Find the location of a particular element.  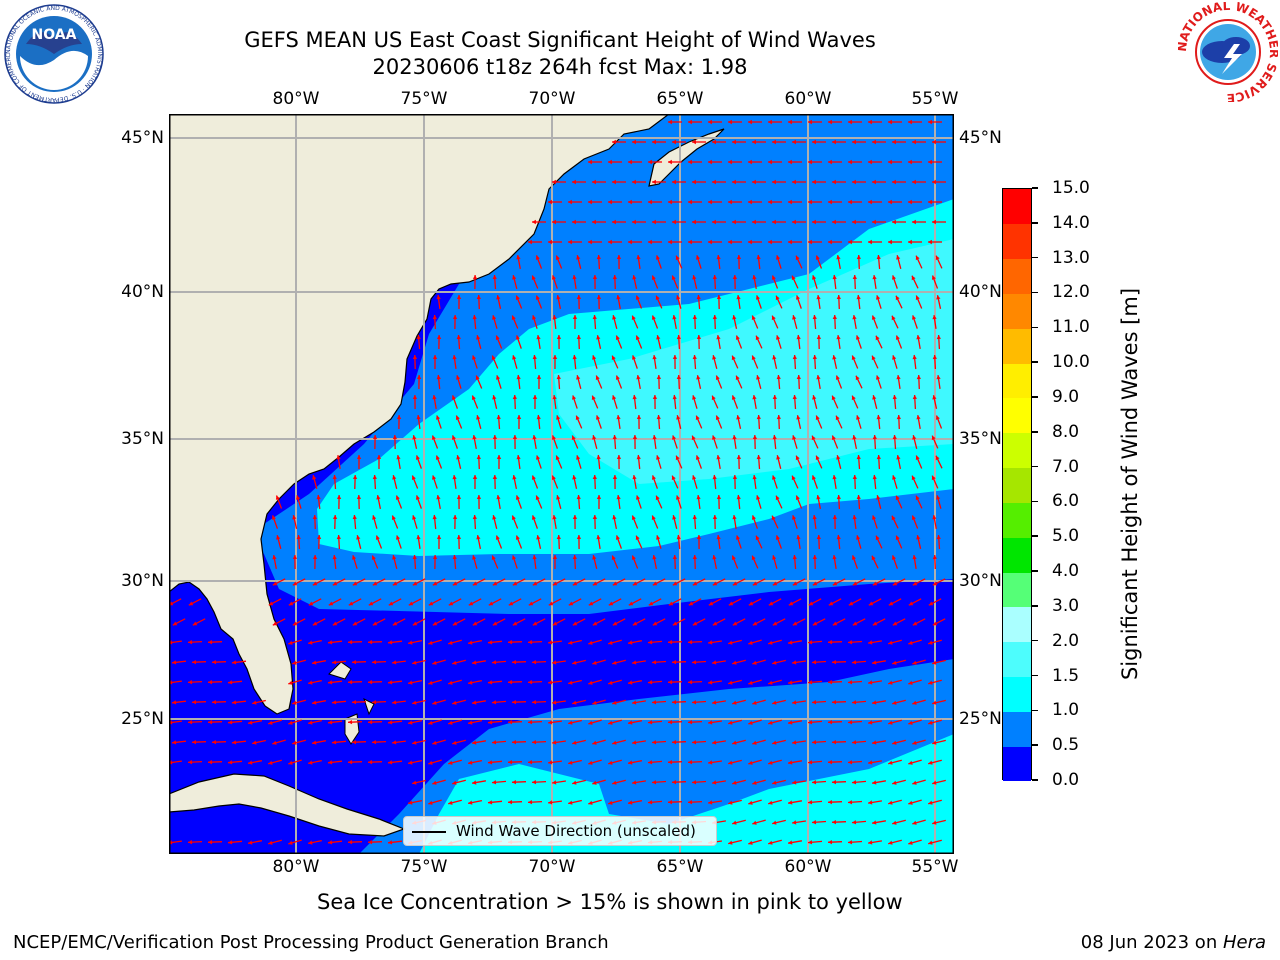

lon-tick-bottom-80w: 80°W is located at coordinates (296, 867).